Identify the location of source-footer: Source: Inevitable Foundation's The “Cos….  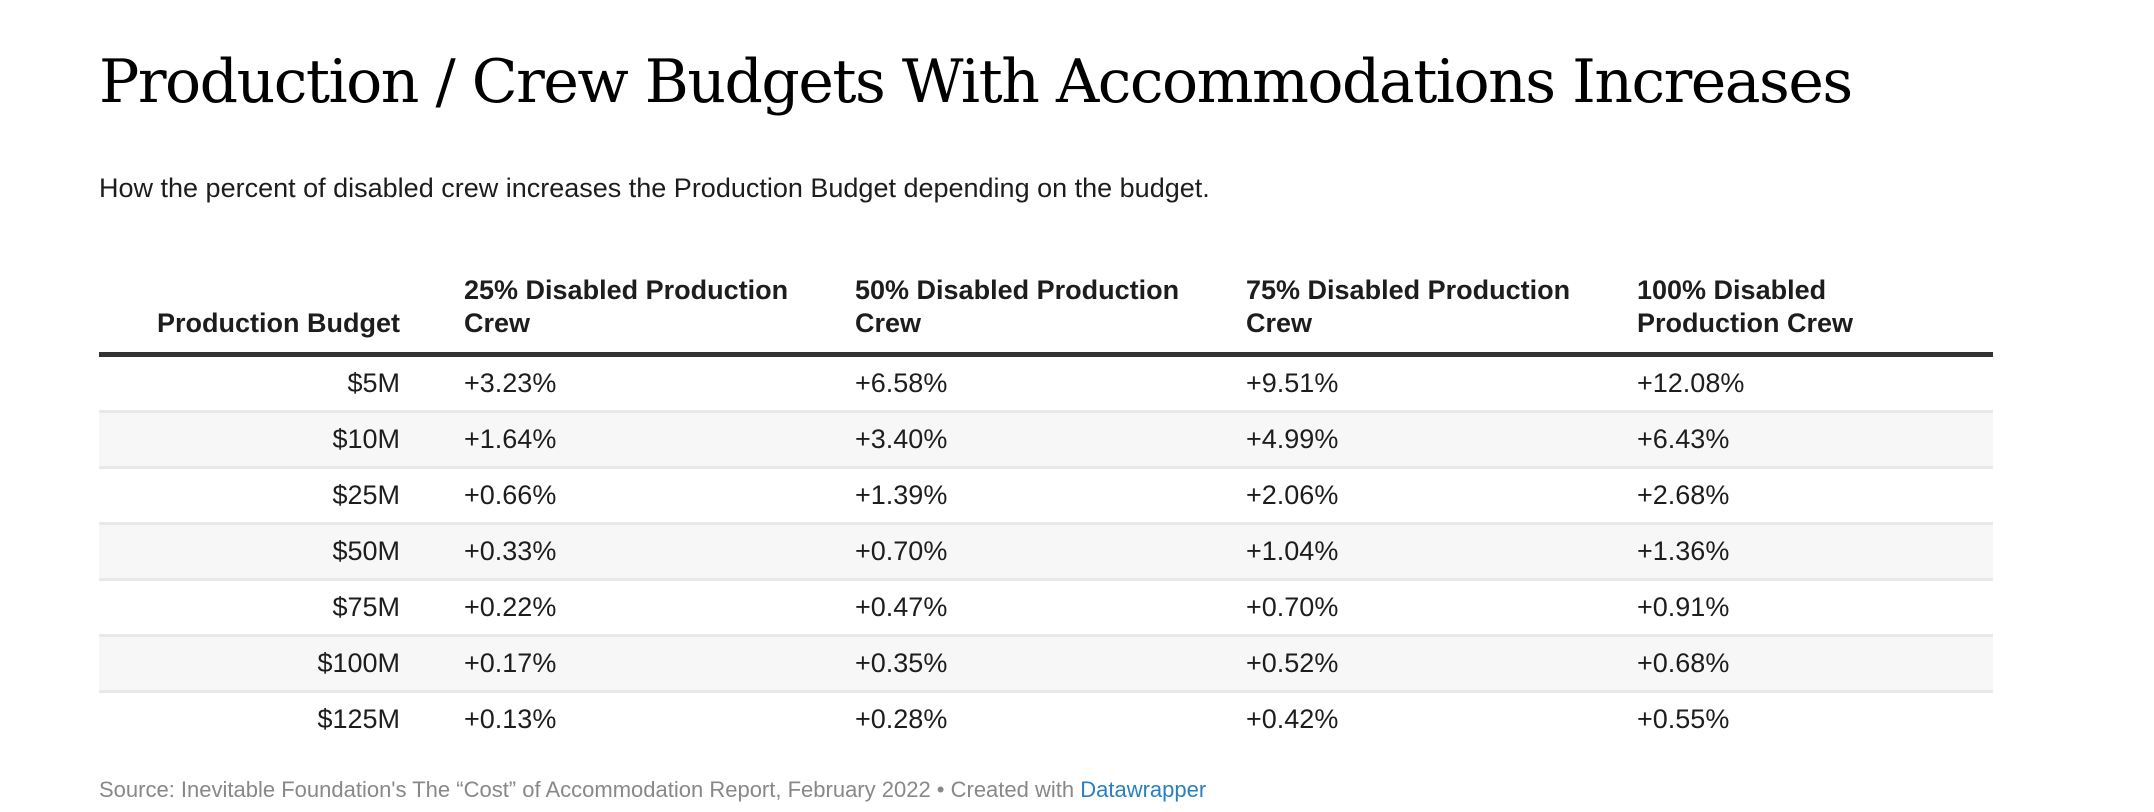
(652, 790).